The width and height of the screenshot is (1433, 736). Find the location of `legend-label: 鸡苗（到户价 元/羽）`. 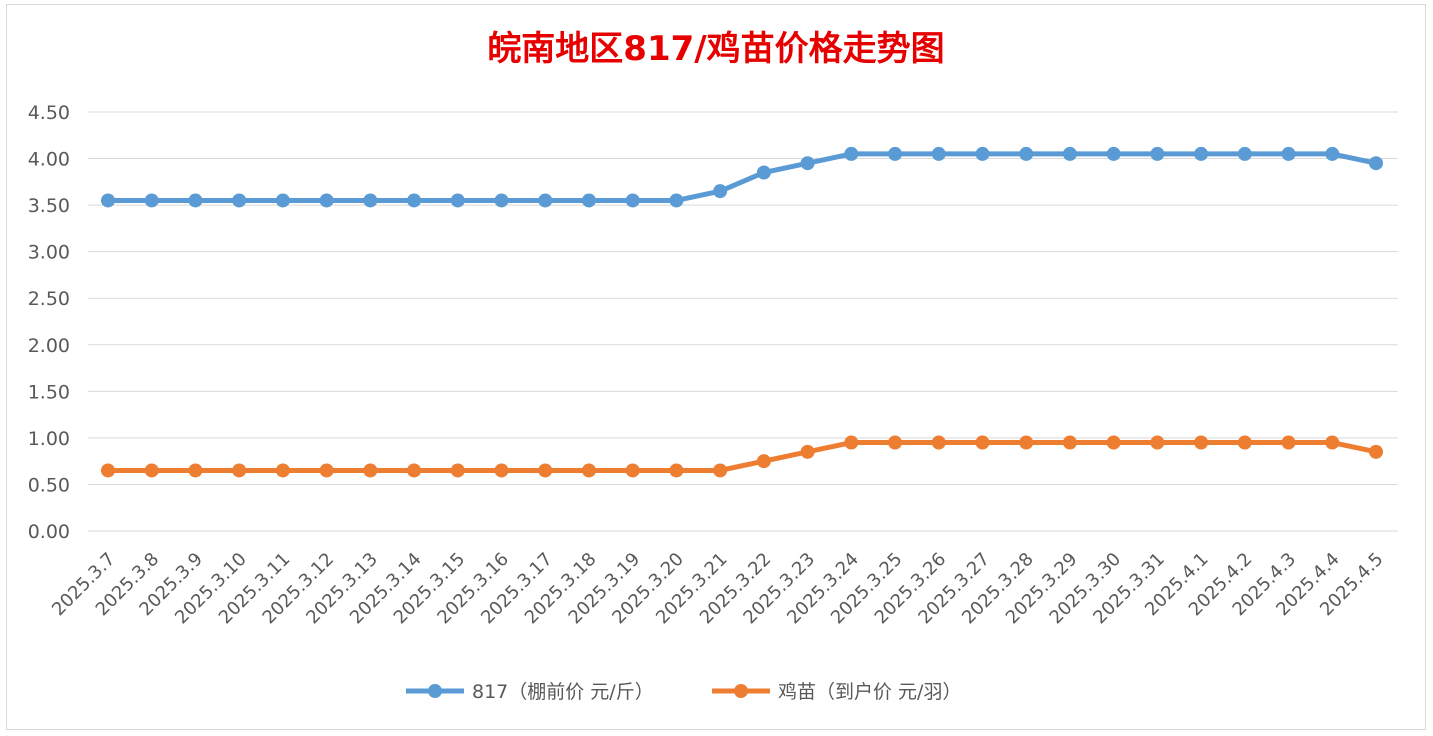

legend-label: 鸡苗（到户价 元/羽） is located at coordinates (869, 692).